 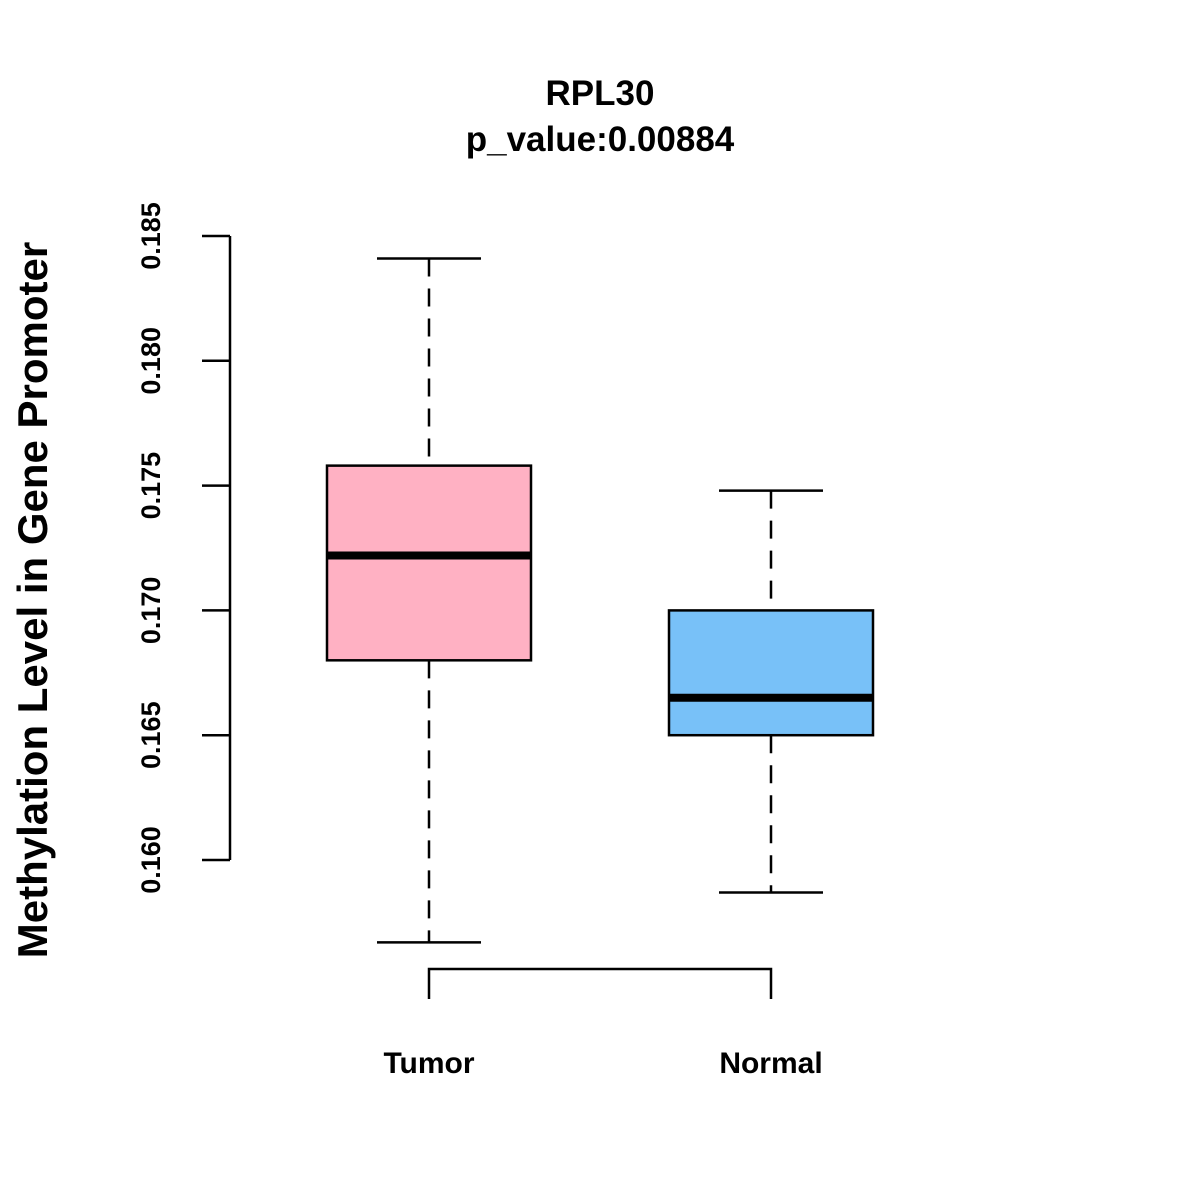 I want to click on chart-subtitle: p_value:0.00884, so click(x=600, y=139).